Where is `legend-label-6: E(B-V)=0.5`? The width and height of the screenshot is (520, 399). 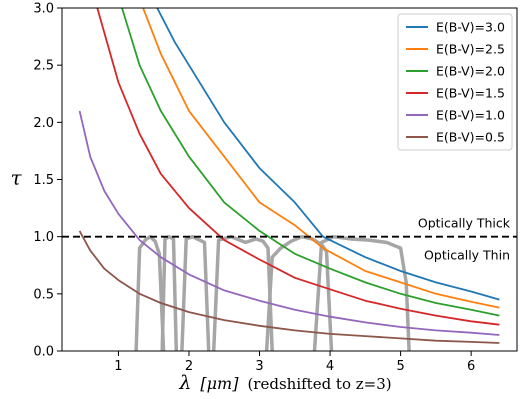 legend-label-6: E(B-V)=0.5 is located at coordinates (470, 137).